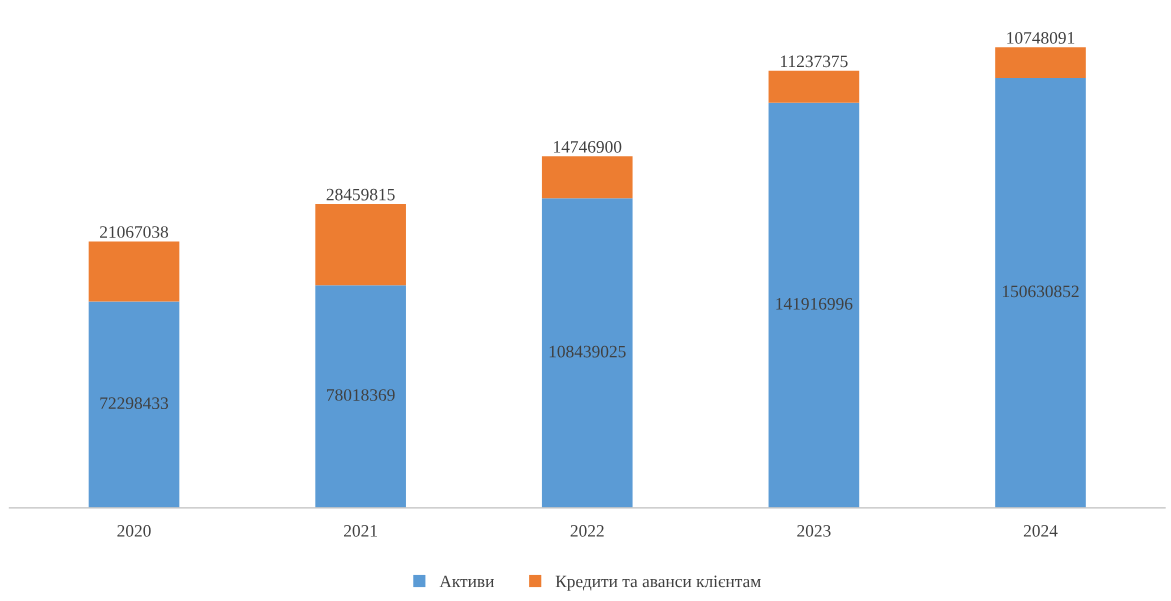 This screenshot has height=601, width=1171. Describe the element at coordinates (587, 531) in the screenshot. I see `x-tick-label: 2022` at that location.